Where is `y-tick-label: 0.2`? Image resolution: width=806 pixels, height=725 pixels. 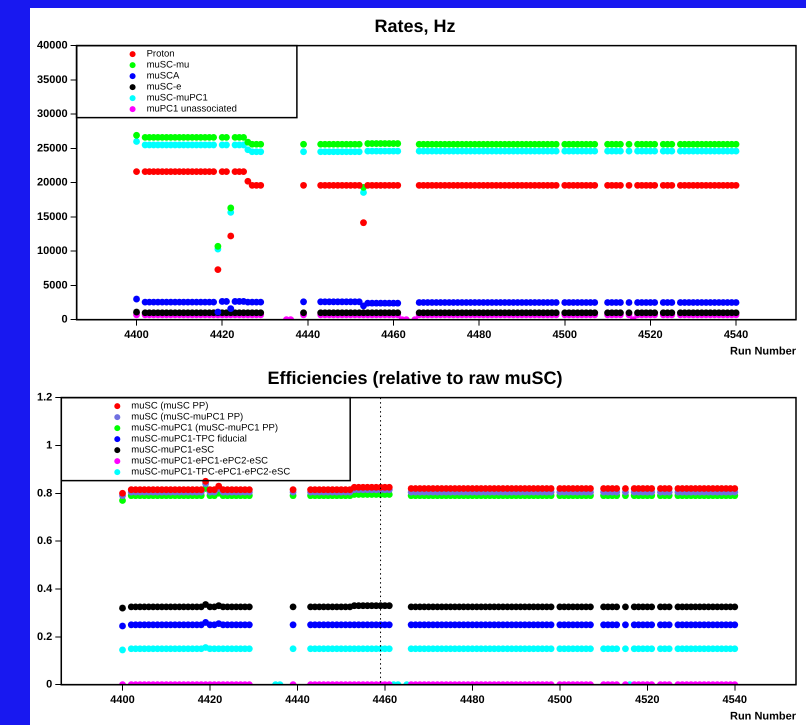
y-tick-label: 0.2 is located at coordinates (44, 636).